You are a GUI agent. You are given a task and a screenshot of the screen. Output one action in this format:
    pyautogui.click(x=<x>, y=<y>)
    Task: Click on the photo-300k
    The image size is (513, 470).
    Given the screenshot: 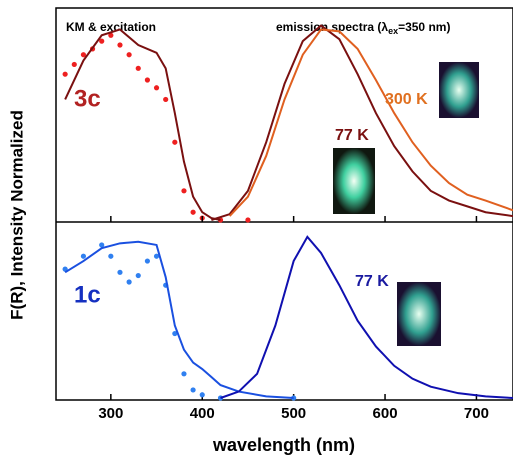 What is the action you would take?
    pyautogui.click(x=459, y=90)
    